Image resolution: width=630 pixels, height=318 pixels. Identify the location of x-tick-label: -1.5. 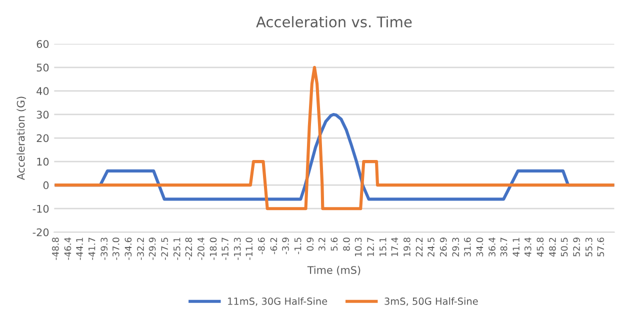
(298, 246).